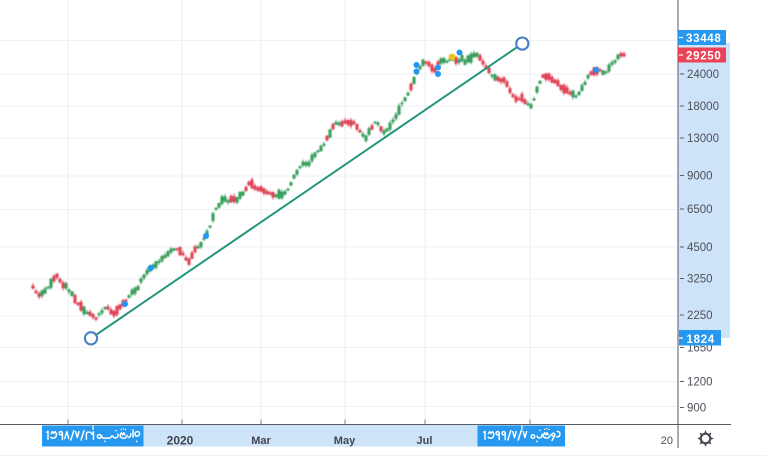  What do you see at coordinates (700, 210) in the screenshot?
I see `svg-text: 6500` at bounding box center [700, 210].